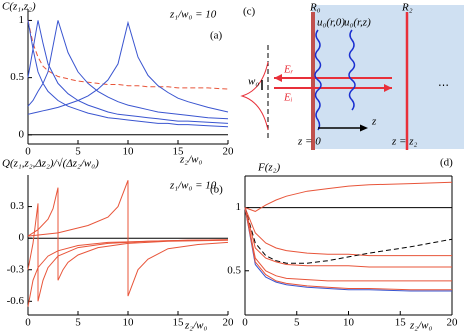 The image size is (469, 334). I want to click on position-label: z = z₂, so click(404, 142).